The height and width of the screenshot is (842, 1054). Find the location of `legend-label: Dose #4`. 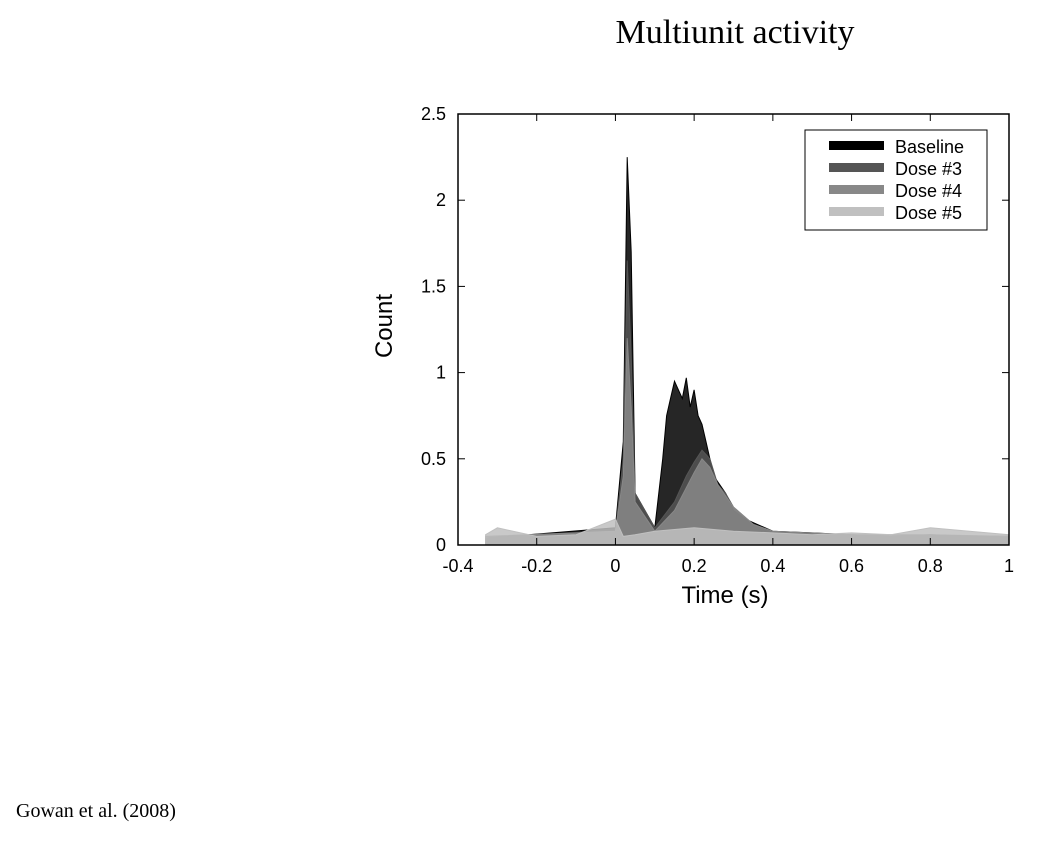

legend-label: Dose #4 is located at coordinates (928, 191).